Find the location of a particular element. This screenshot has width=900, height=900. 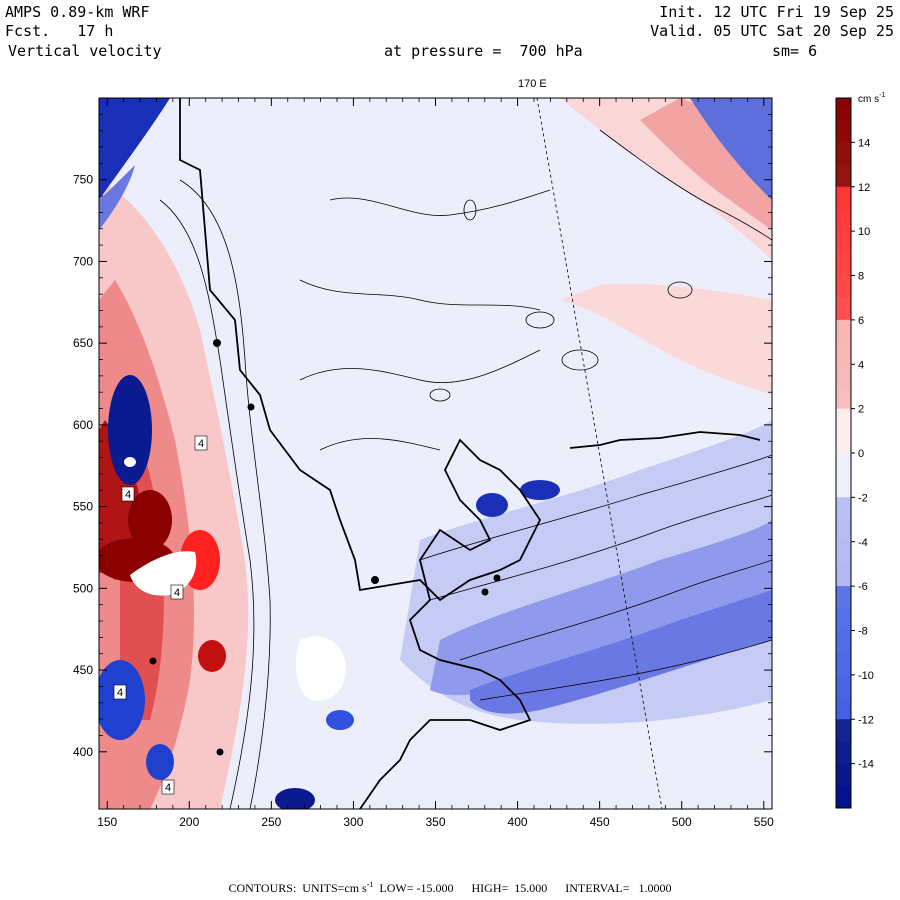

downdraft-region-east is located at coordinates (586, 572).